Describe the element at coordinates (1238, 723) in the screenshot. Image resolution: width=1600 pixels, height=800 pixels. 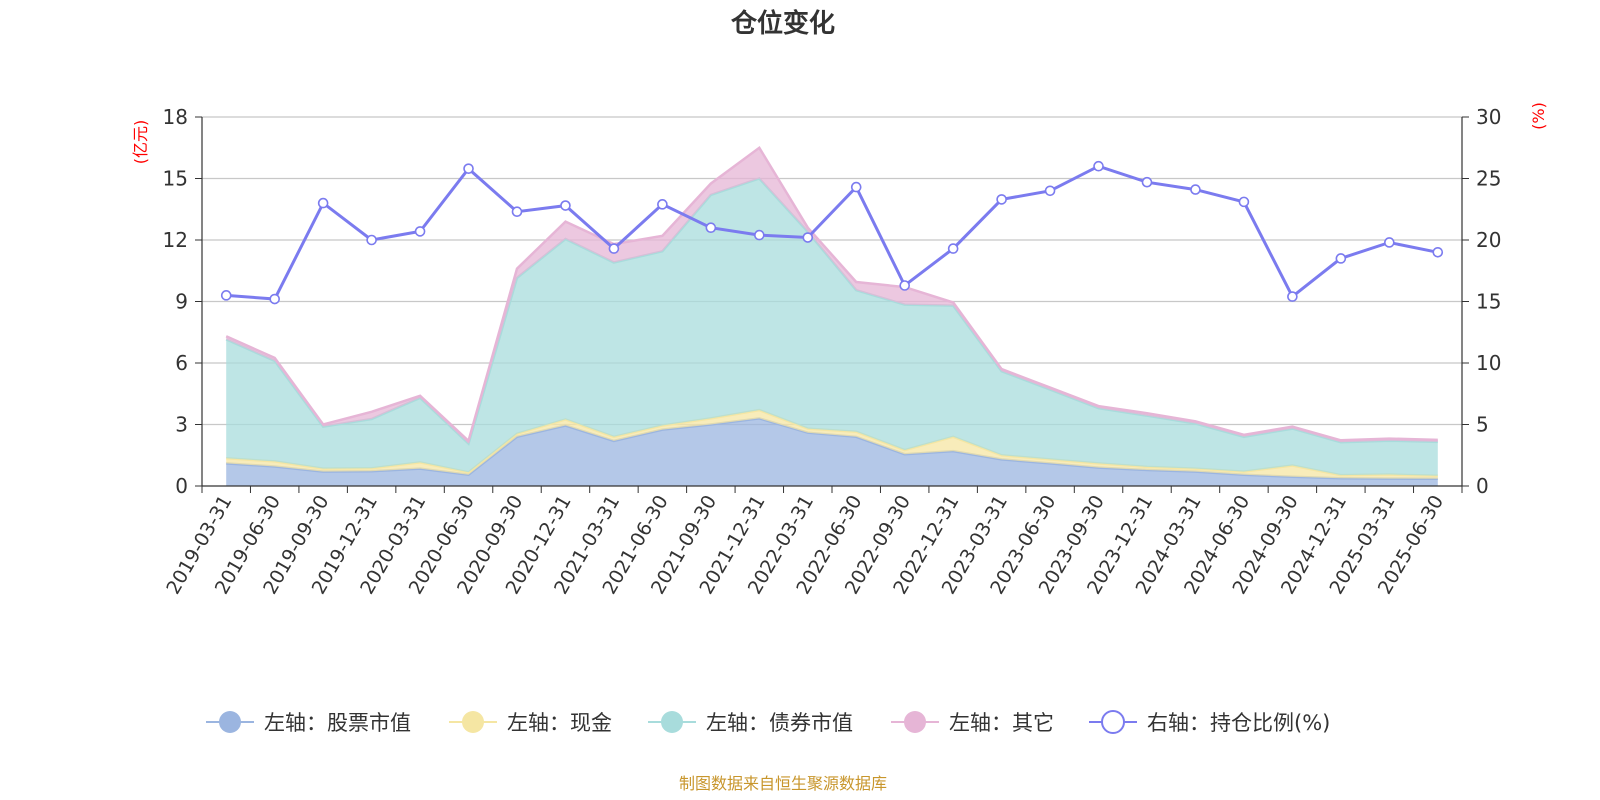
I see `legend-label: 右轴：持仓比例(%)` at that location.